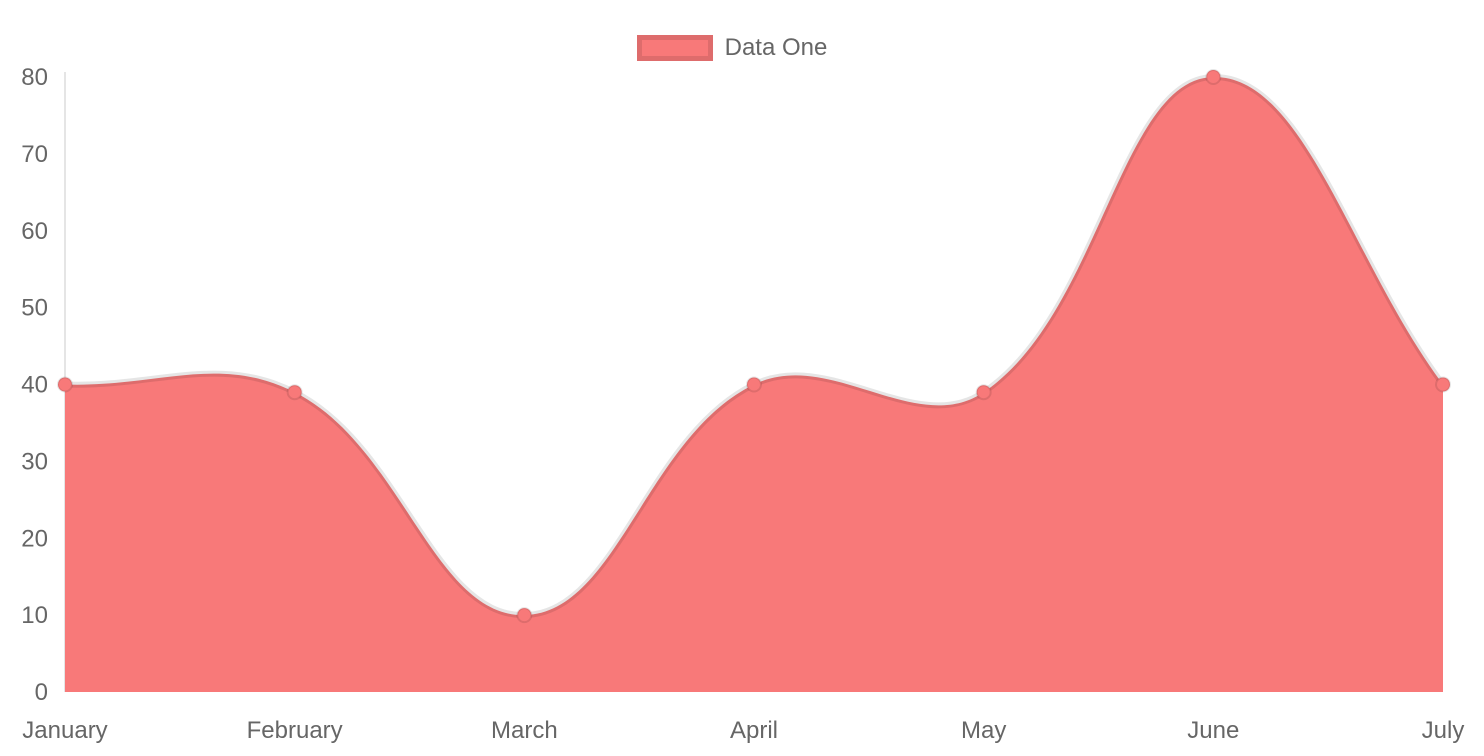 Image resolution: width=1484 pixels, height=756 pixels. What do you see at coordinates (34, 154) in the screenshot?
I see `y-tick-label: 70` at bounding box center [34, 154].